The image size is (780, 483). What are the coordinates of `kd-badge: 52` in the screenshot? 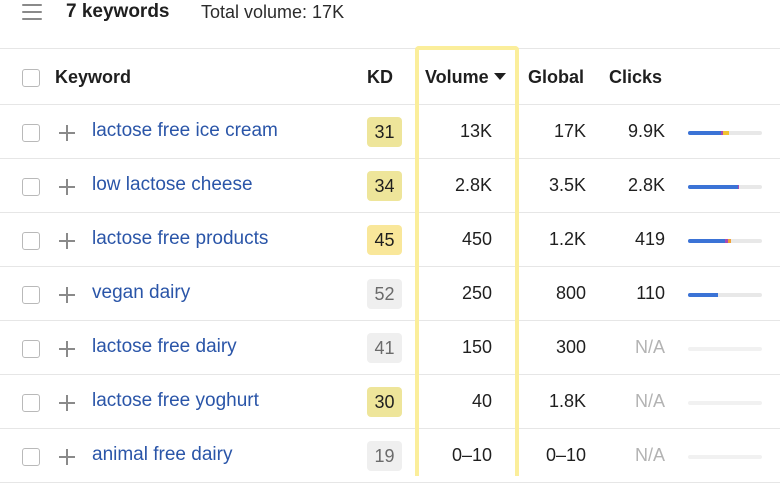 It's located at (384, 294).